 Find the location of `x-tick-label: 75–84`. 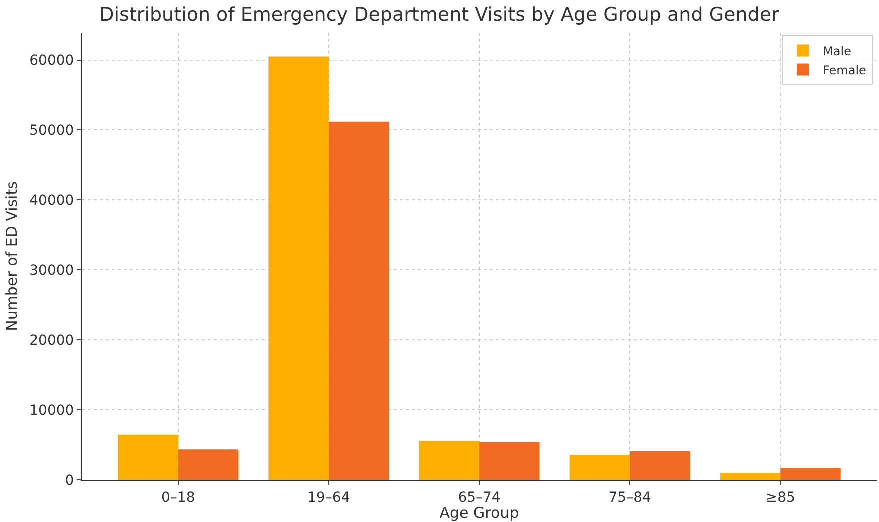

x-tick-label: 75–84 is located at coordinates (630, 498).